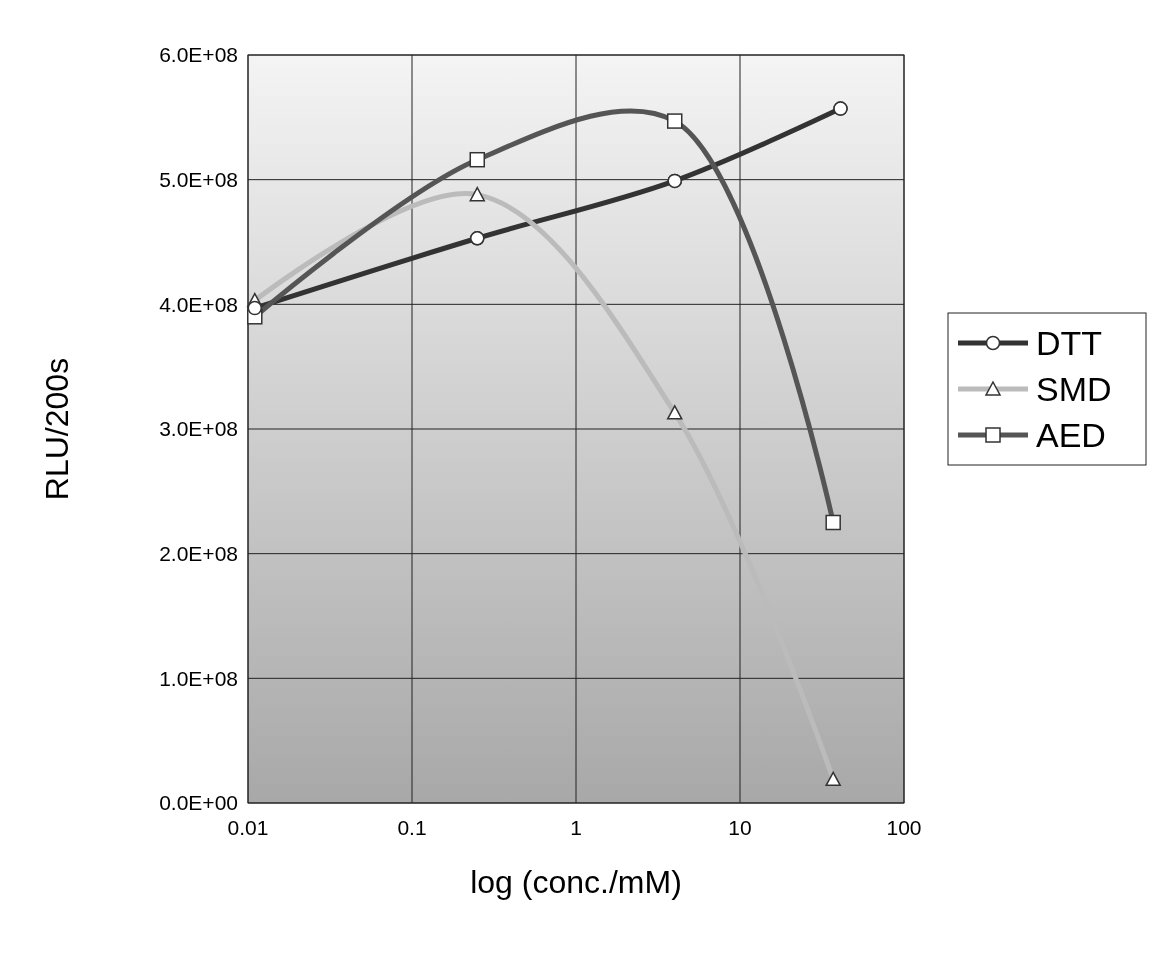 The width and height of the screenshot is (1159, 961). What do you see at coordinates (1069, 342) in the screenshot?
I see `legend-label: DTT` at bounding box center [1069, 342].